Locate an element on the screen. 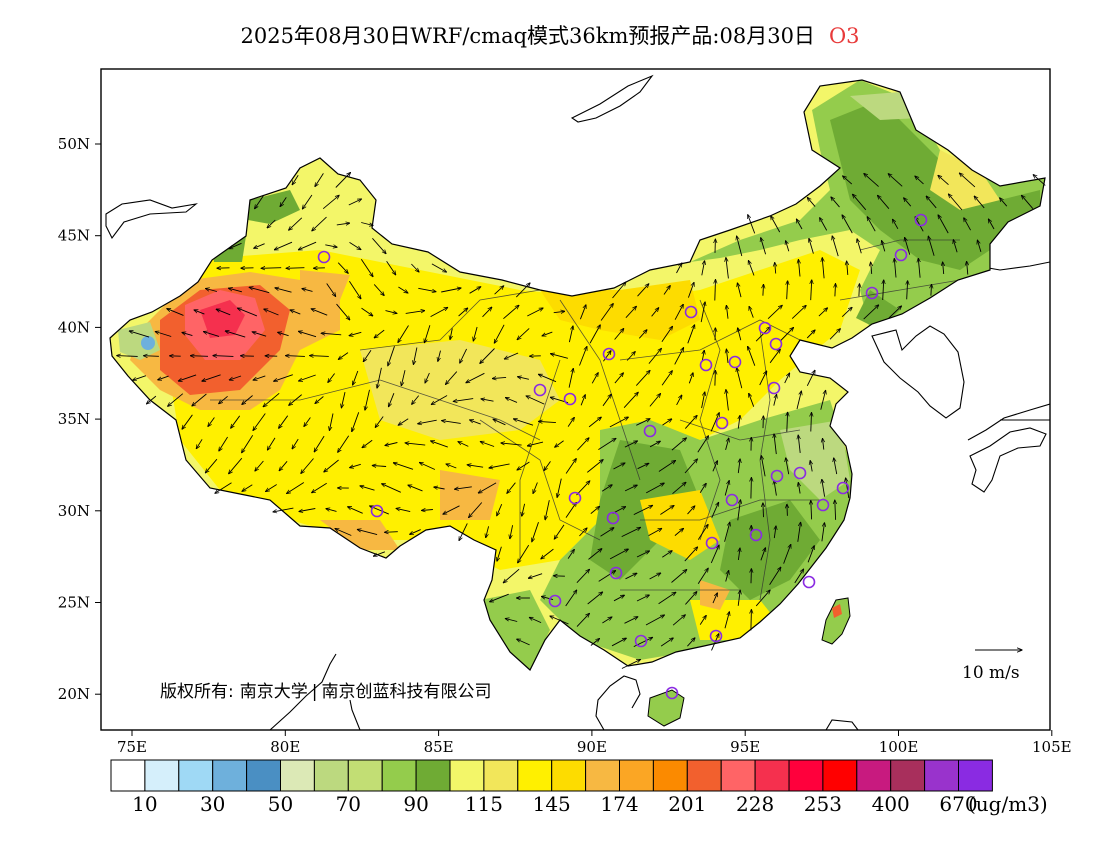  wind-scale-label: 10 m/s is located at coordinates (991, 673).